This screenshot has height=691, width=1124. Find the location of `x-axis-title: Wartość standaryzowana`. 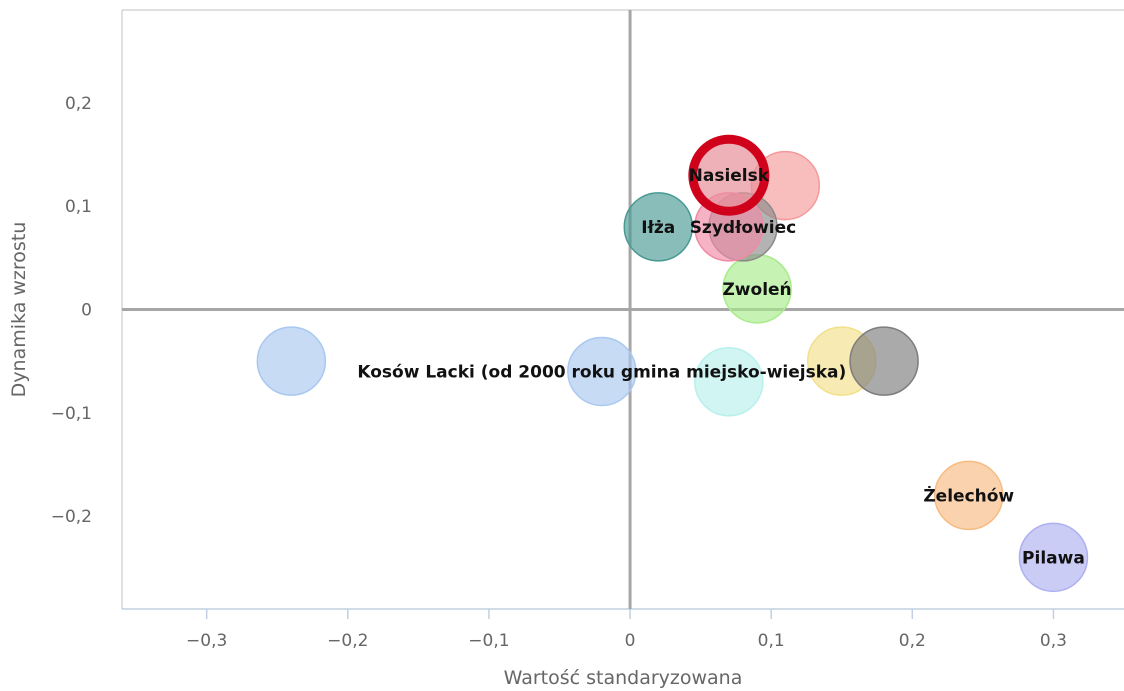

x-axis-title: Wartość standaryzowana is located at coordinates (623, 678).